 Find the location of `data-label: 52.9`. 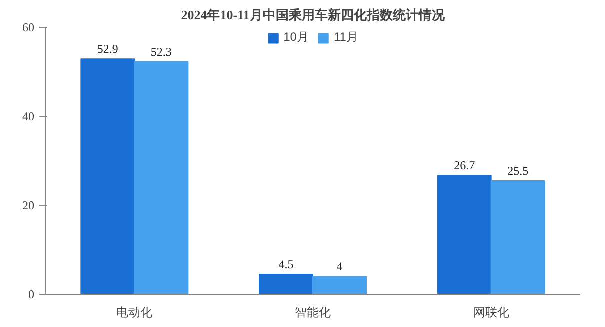

data-label: 52.9 is located at coordinates (107, 49).